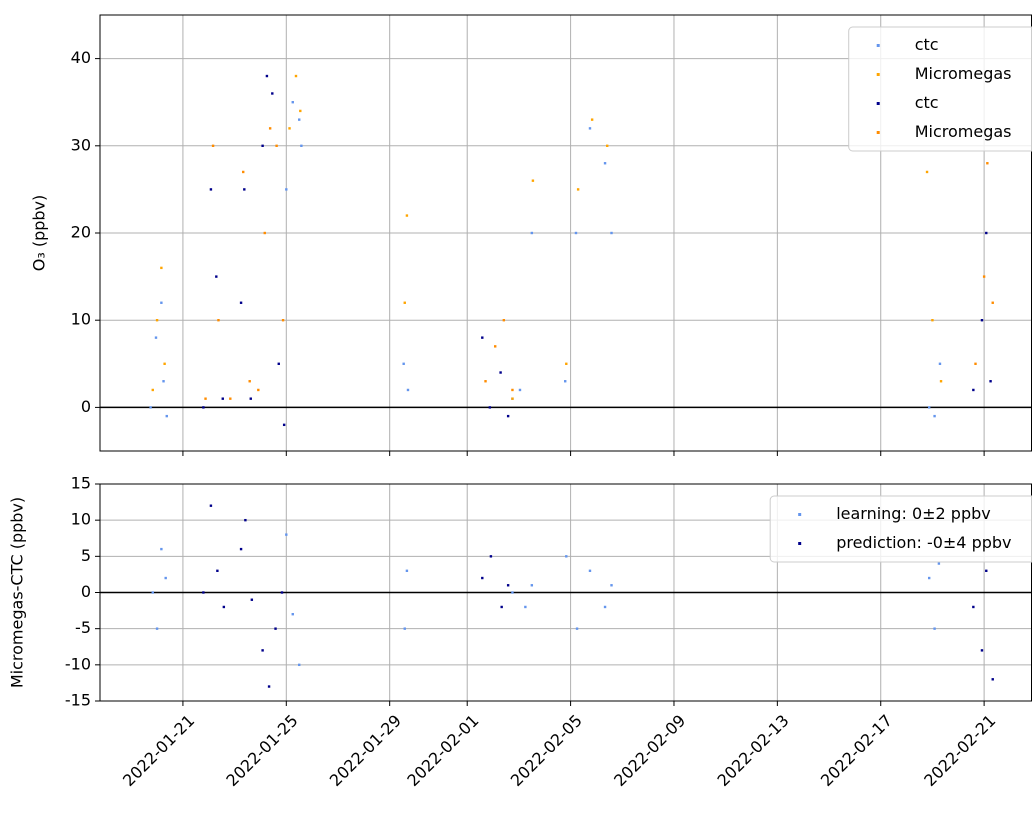 The height and width of the screenshot is (821, 1032). Describe the element at coordinates (78, 663) in the screenshot. I see `y-tick-label: -10` at that location.